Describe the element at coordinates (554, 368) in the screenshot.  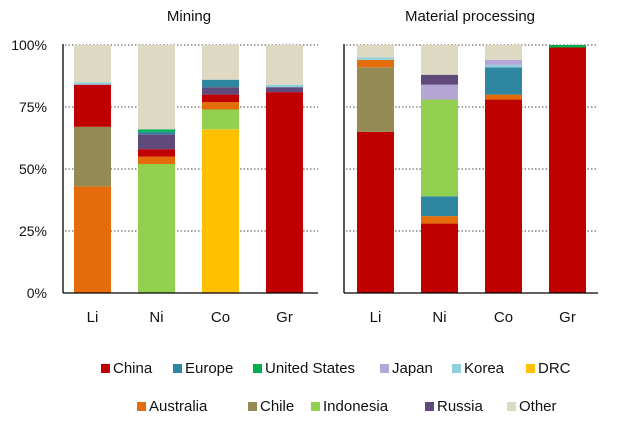
I see `legend-label: DRC` at that location.